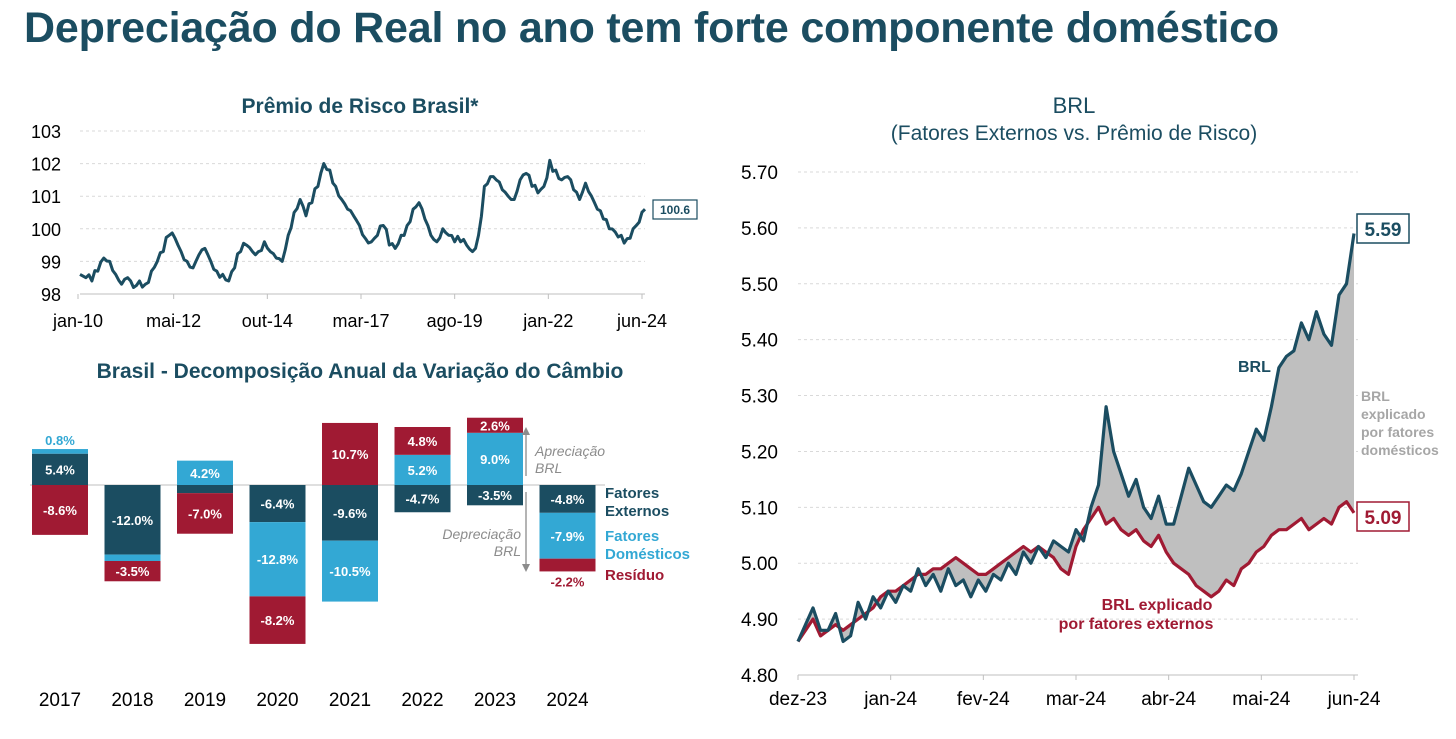  I want to click on bar-value-label: -6.4%, so click(278, 504).